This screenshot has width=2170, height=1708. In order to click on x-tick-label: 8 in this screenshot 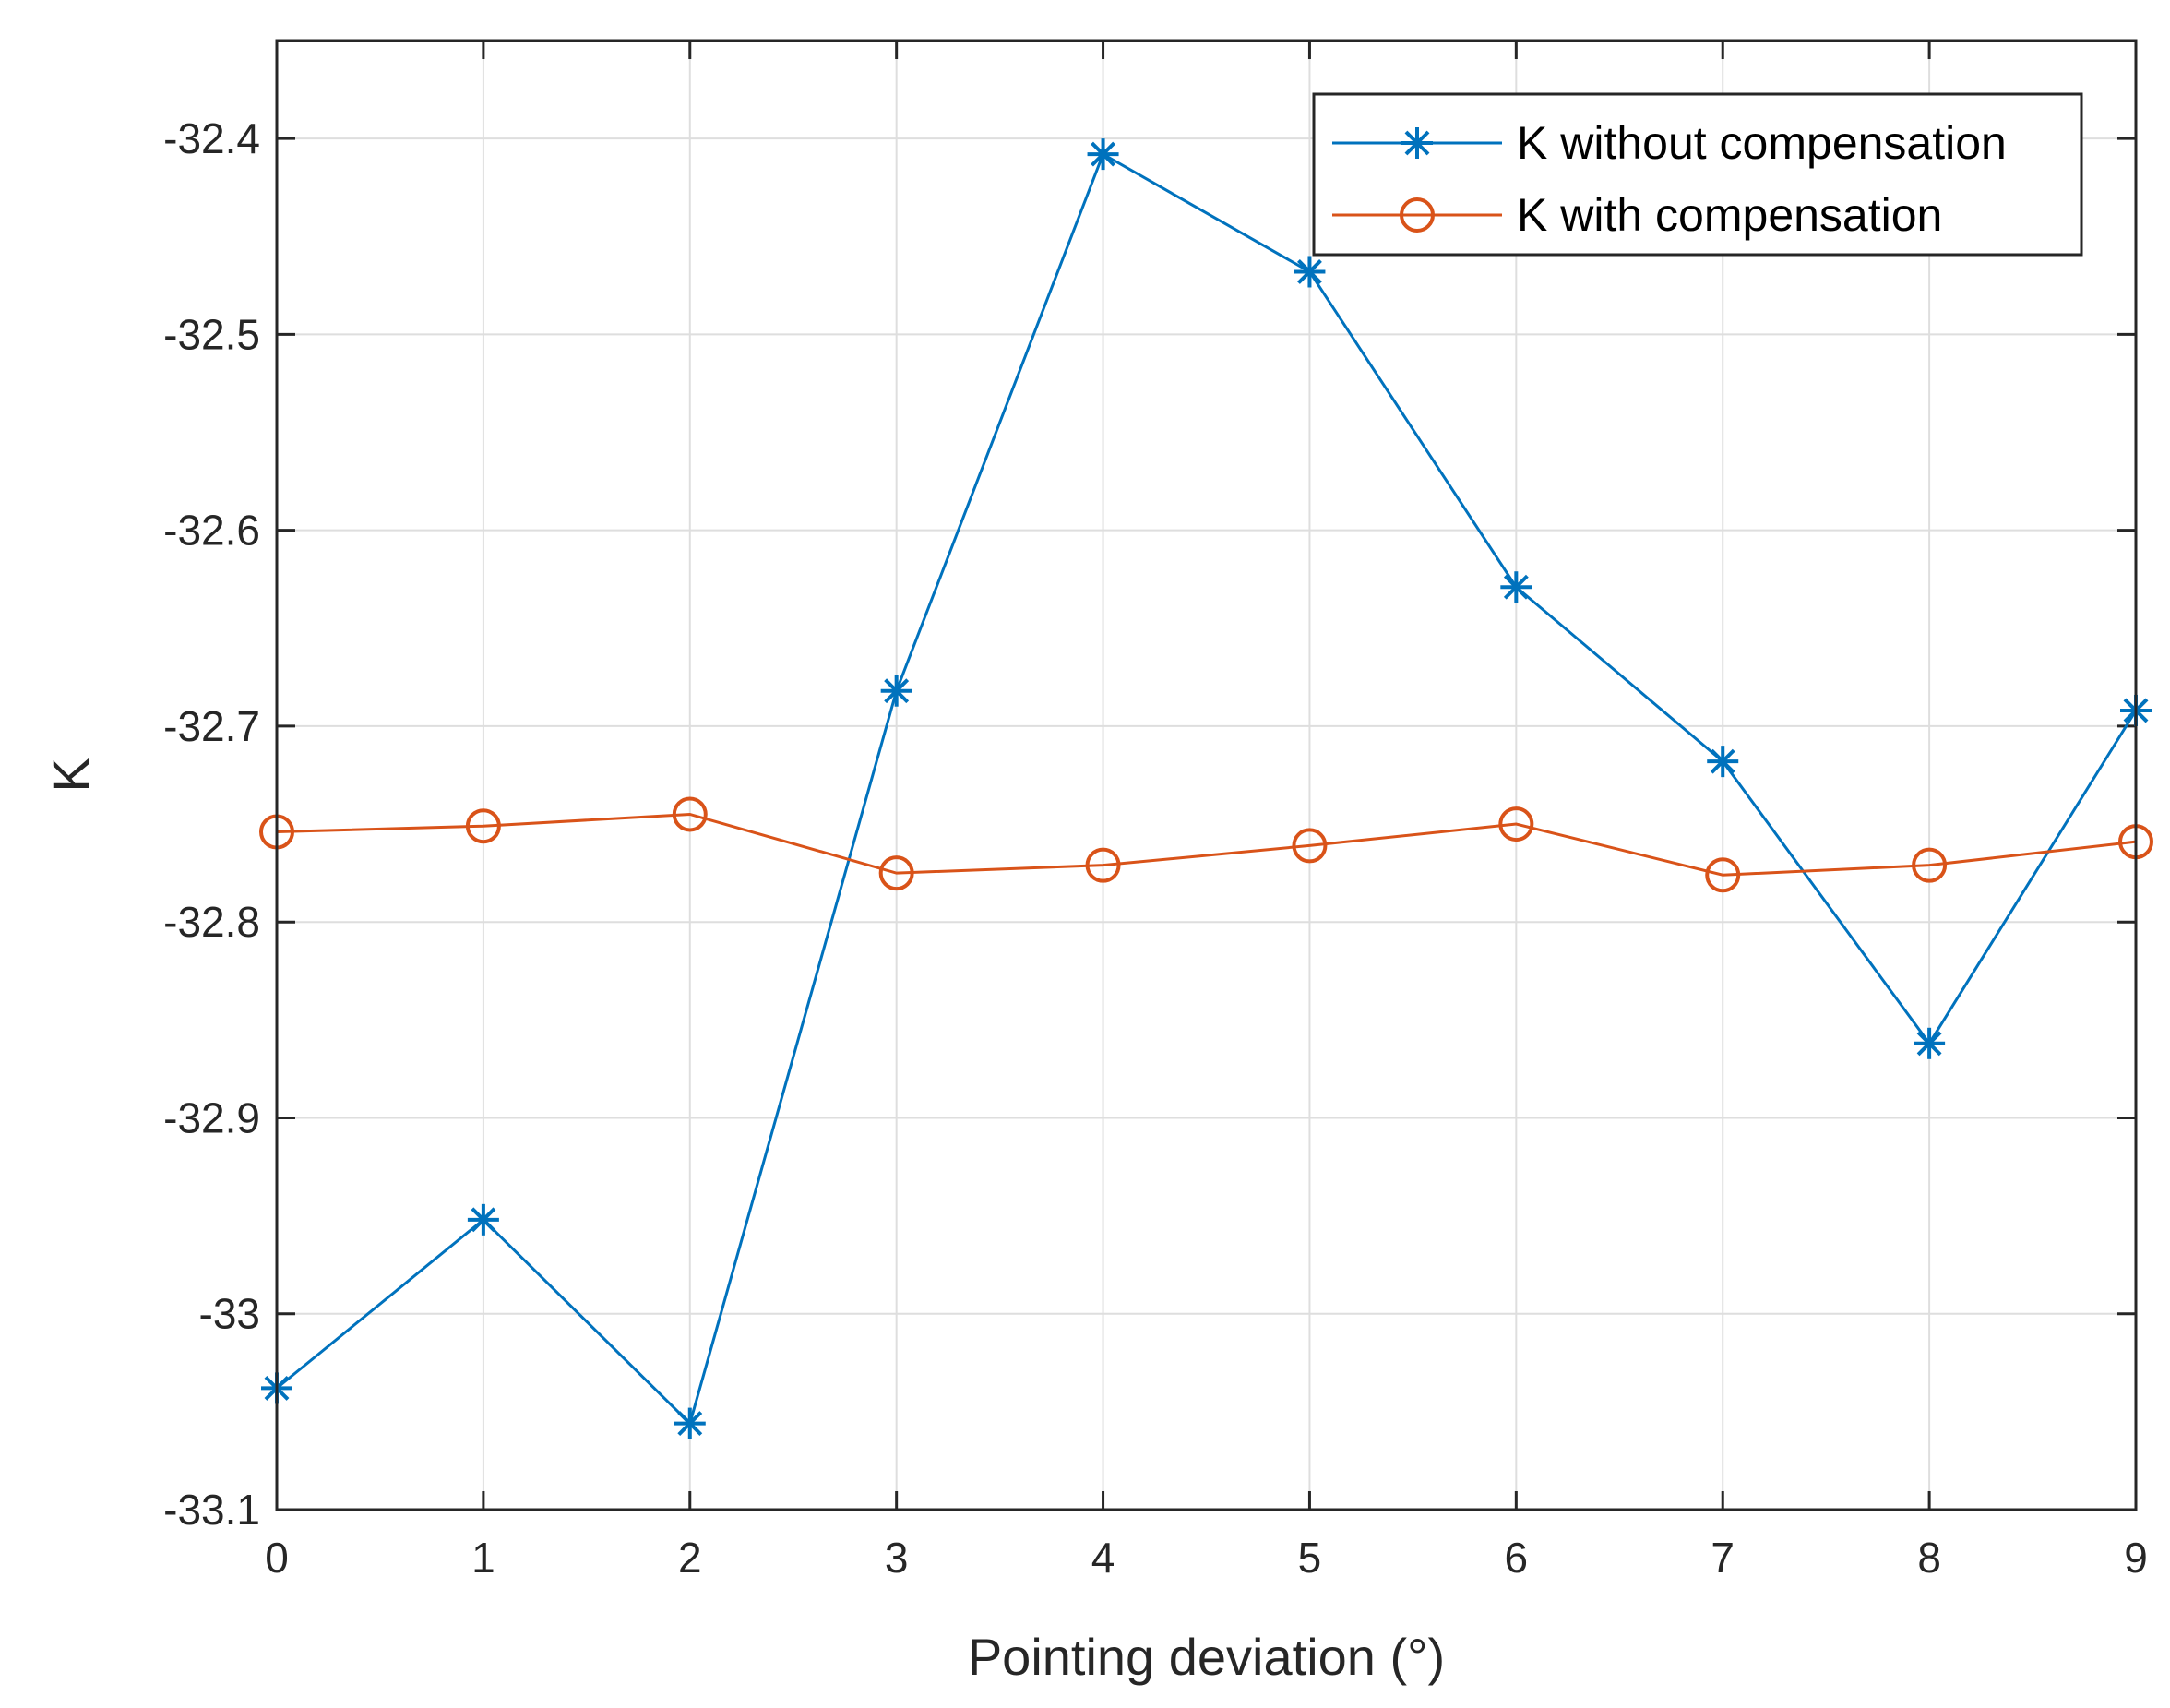, I will do `click(1929, 1558)`.